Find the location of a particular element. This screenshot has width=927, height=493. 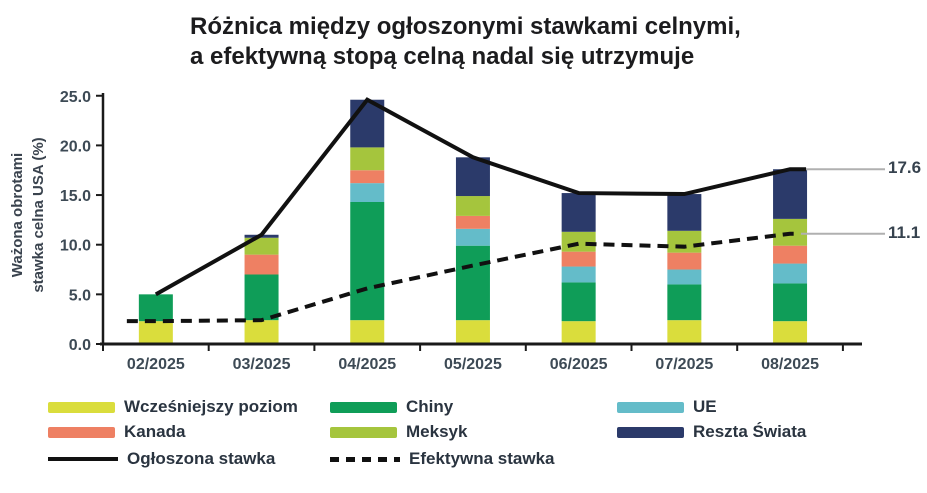

legend-label: Kanada is located at coordinates (155, 431).